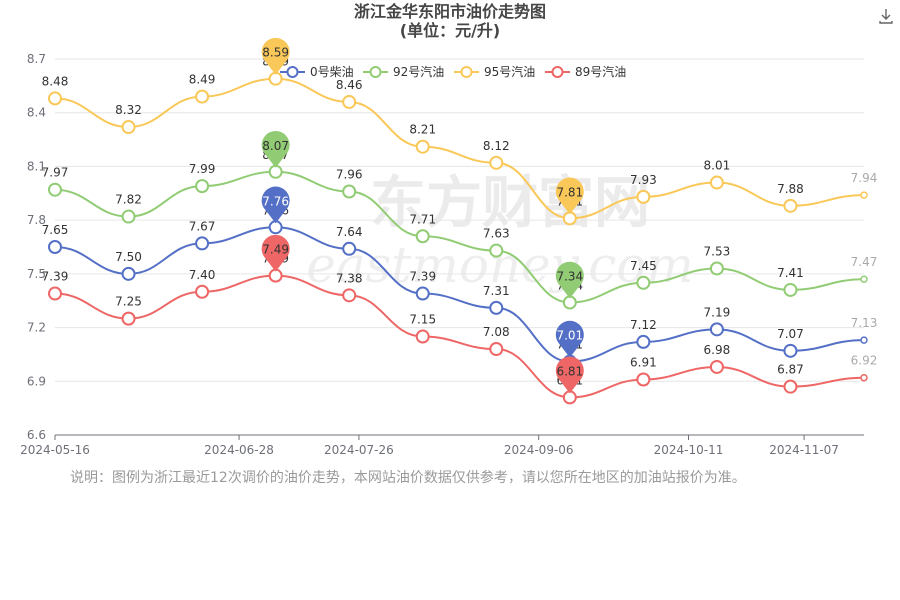  I want to click on data-label: 8.46, so click(349, 85).